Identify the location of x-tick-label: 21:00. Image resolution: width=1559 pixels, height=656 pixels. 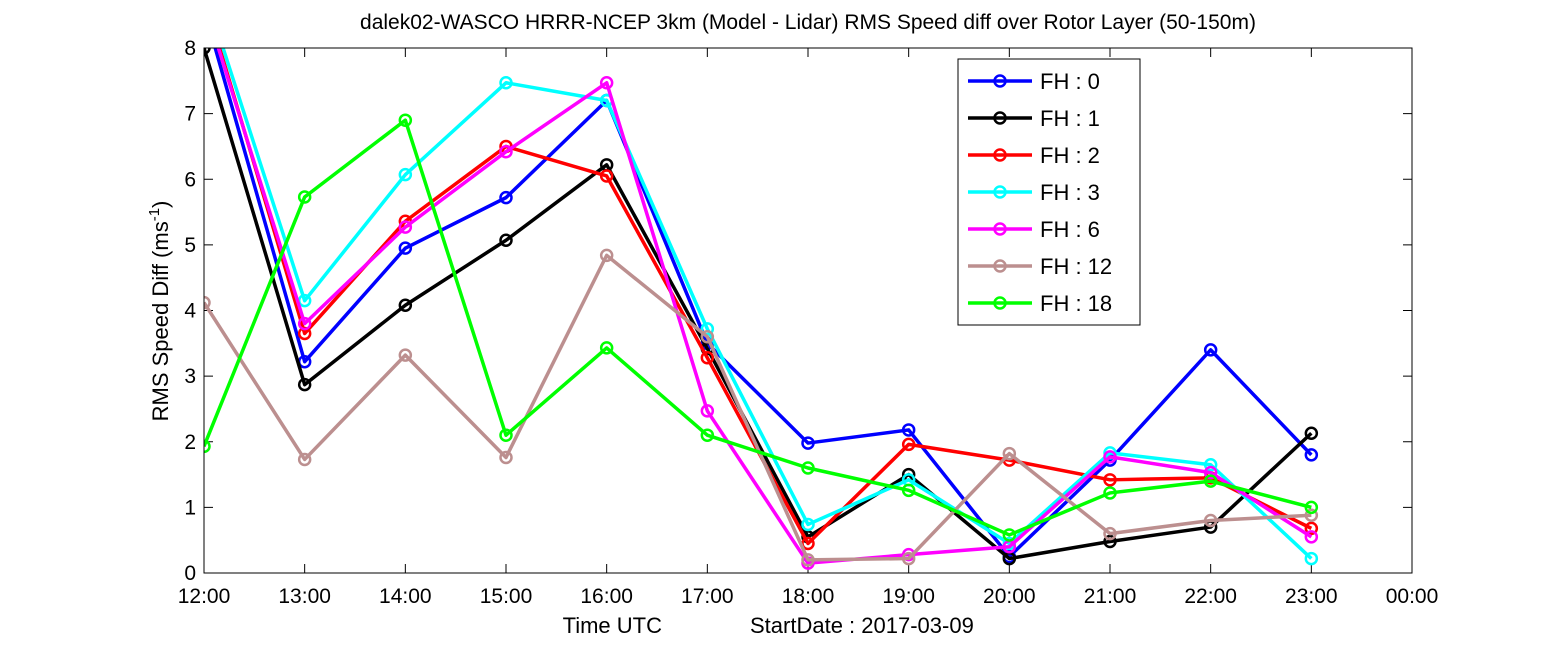
(1110, 596).